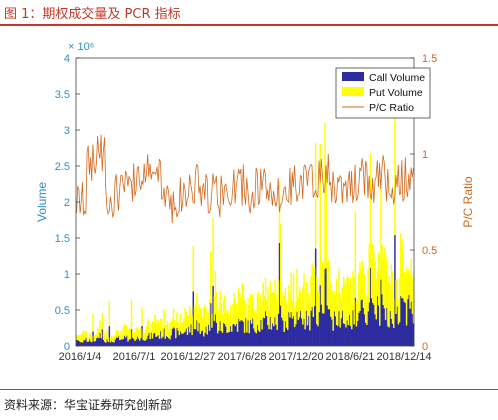 Image resolution: width=498 pixels, height=420 pixels. What do you see at coordinates (242, 357) in the screenshot?
I see `x-tick-label: 2017/6/28` at bounding box center [242, 357].